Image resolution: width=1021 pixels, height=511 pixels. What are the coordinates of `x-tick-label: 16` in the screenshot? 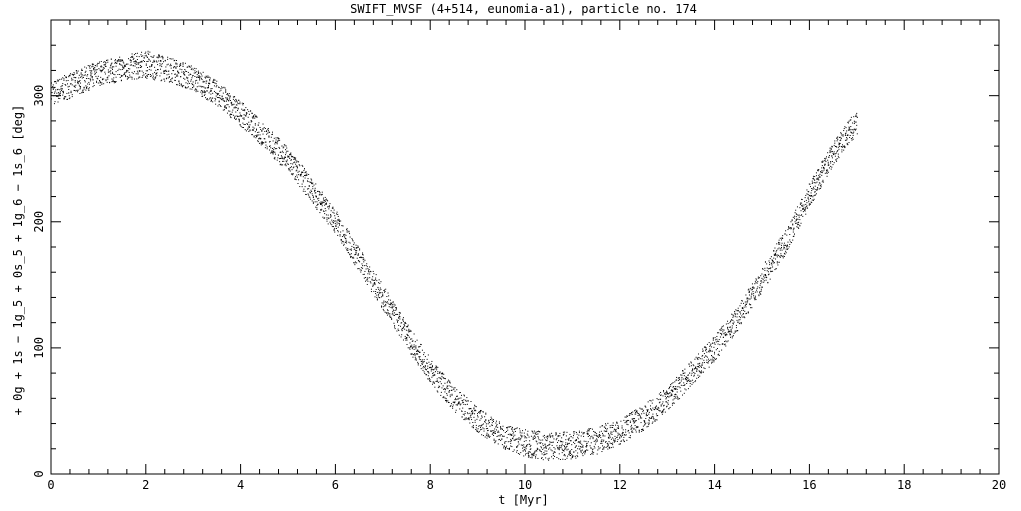 It's located at (809, 485).